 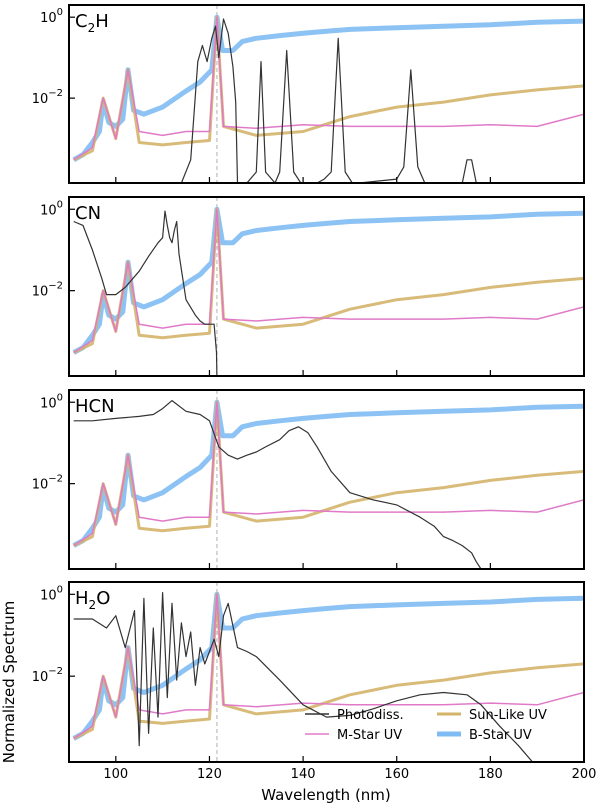 I want to click on panel-title: C2H, so click(x=92, y=23).